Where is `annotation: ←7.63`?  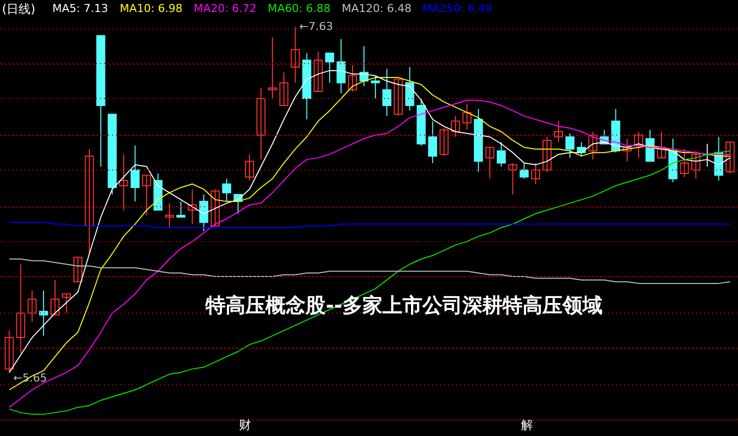
annotation: ←7.63 is located at coordinates (316, 26).